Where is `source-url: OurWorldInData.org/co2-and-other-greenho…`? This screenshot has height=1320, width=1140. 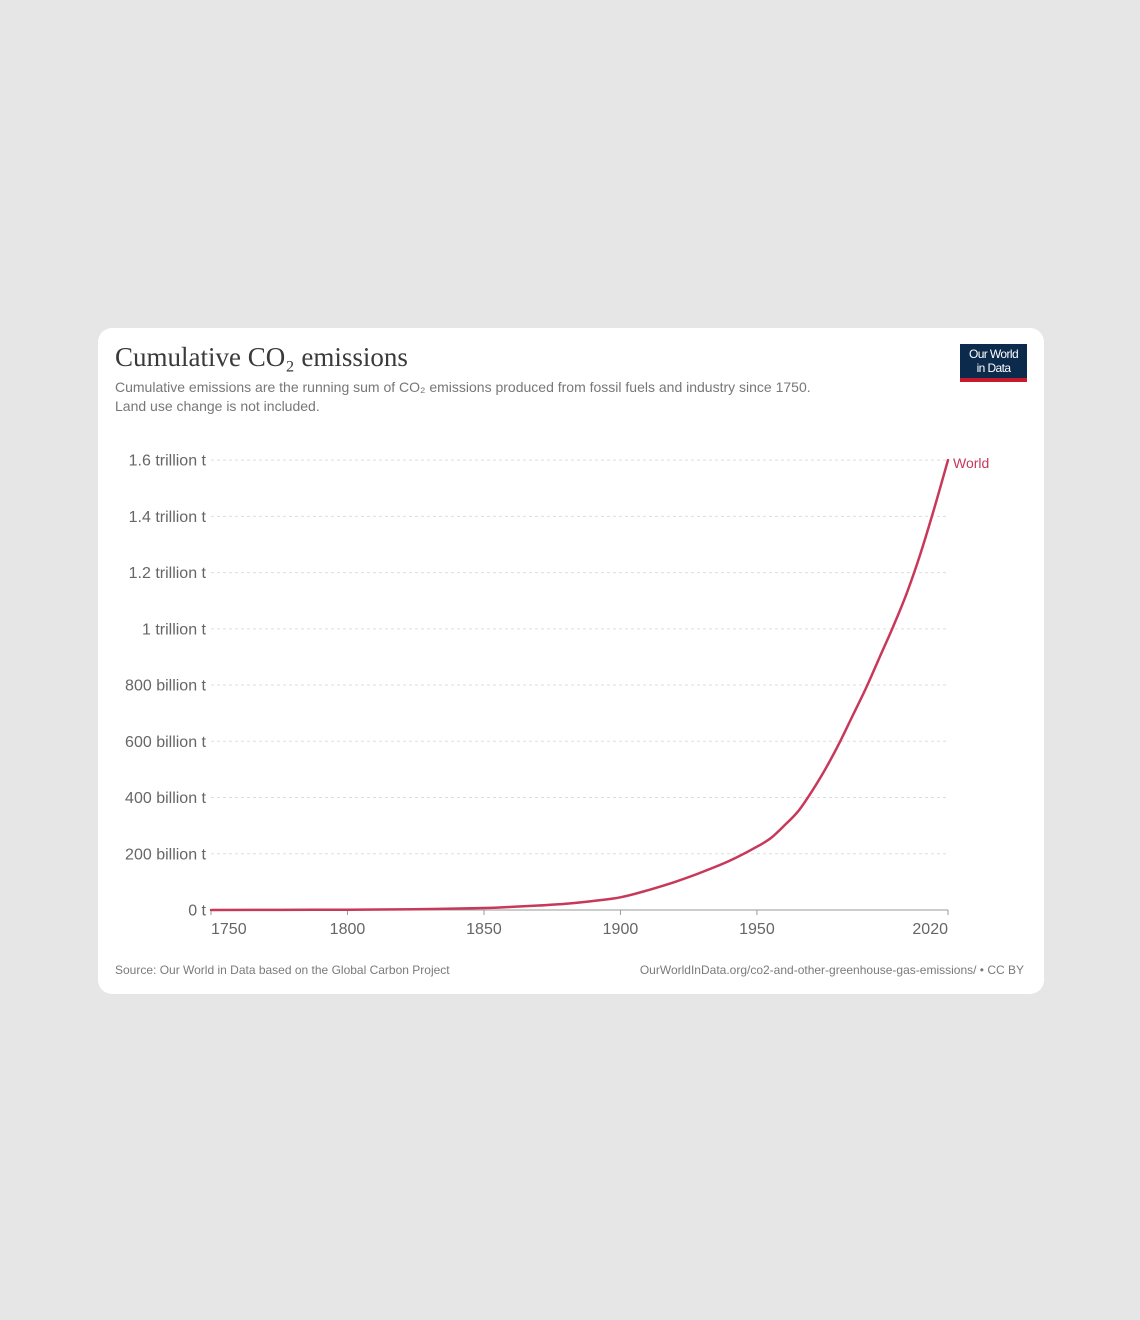 source-url: OurWorldInData.org/co2-and-other-greenho… is located at coordinates (831, 970).